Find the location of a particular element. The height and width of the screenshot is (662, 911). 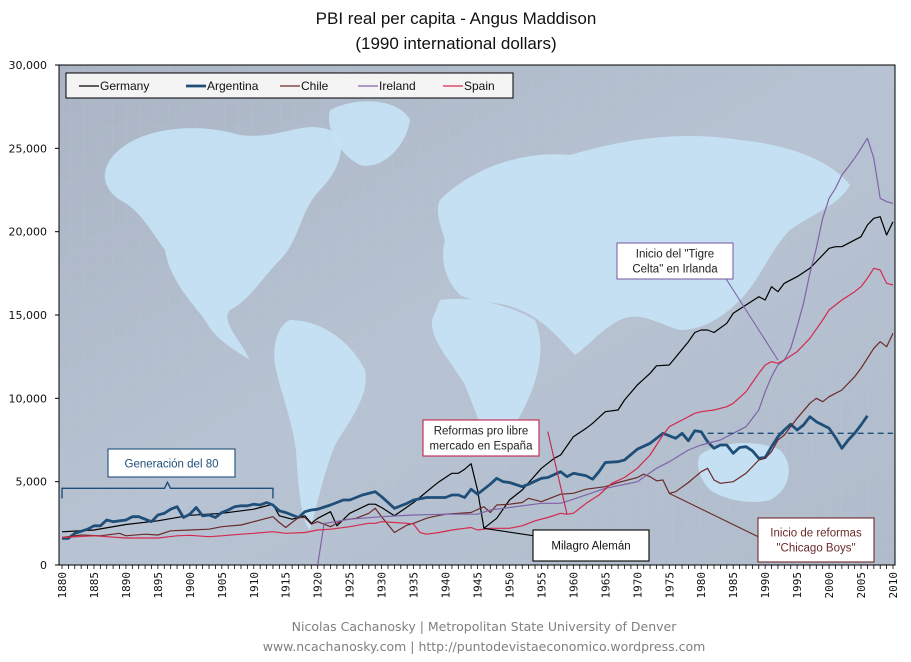

y-axis: 0 5,000 10,000 15,000 20,000 25,000 30,000 is located at coordinates (34, 315).